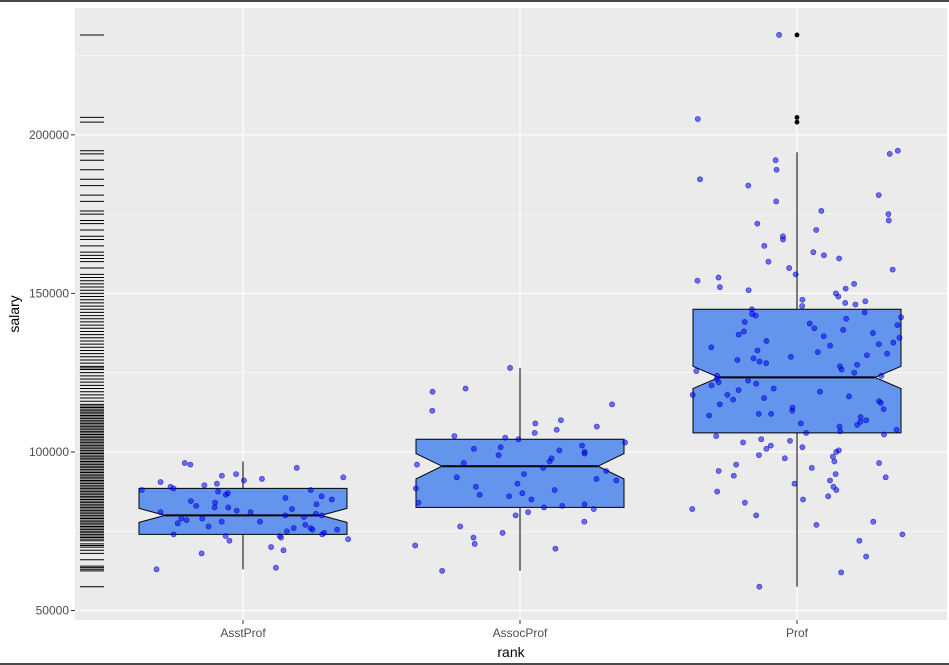  Describe the element at coordinates (243, 633) in the screenshot. I see `x-tick-label: AsstProf` at that location.